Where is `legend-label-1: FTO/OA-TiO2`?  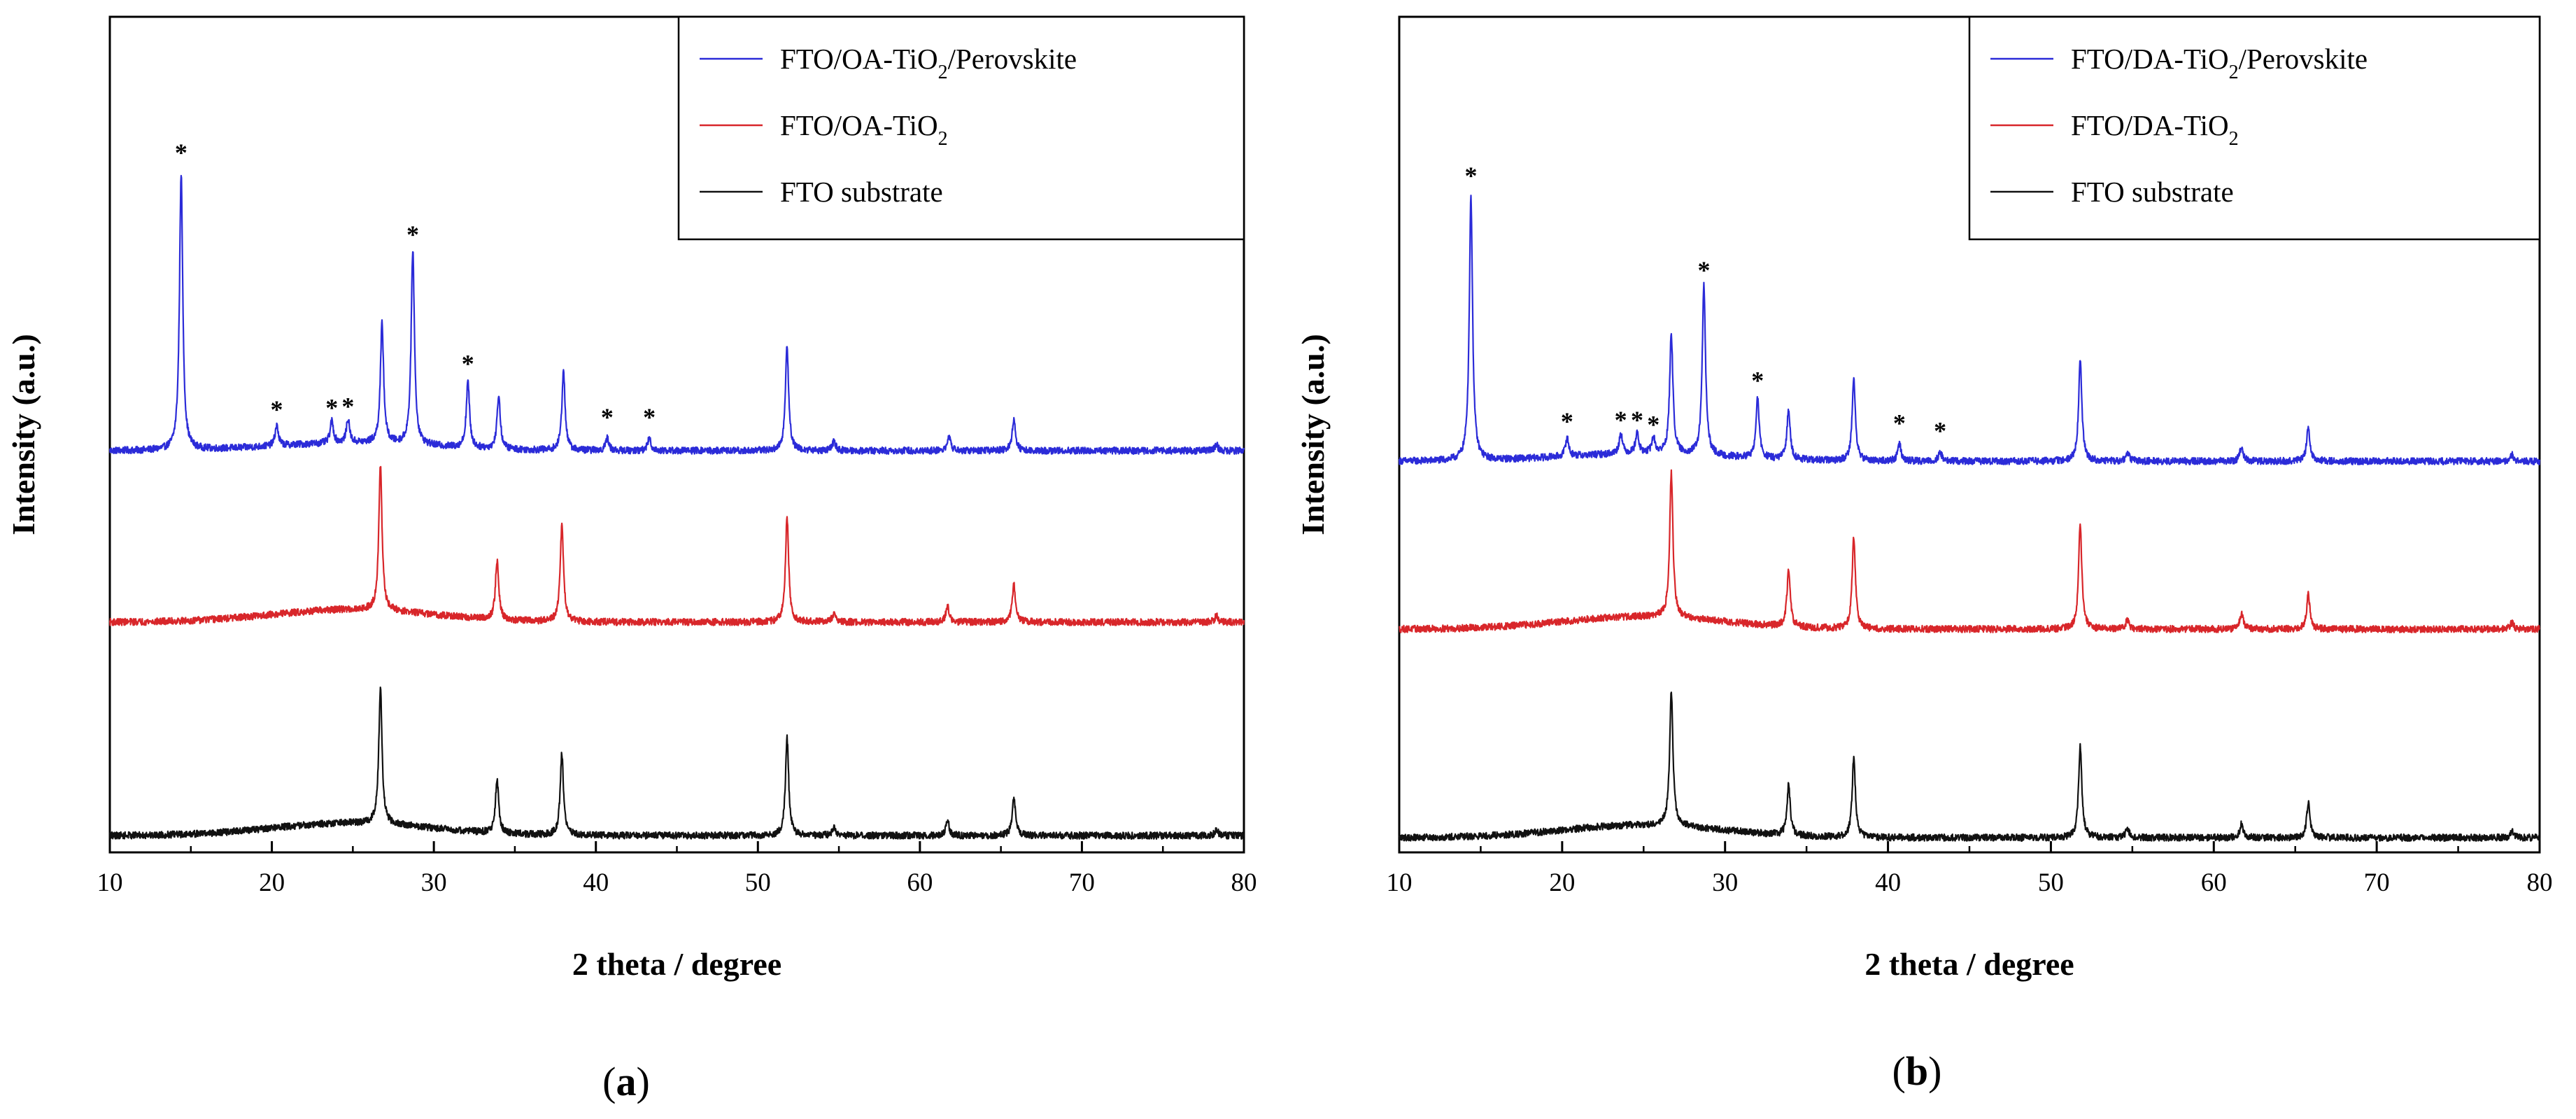
legend-label-1: FTO/OA-TiO2 is located at coordinates (864, 129).